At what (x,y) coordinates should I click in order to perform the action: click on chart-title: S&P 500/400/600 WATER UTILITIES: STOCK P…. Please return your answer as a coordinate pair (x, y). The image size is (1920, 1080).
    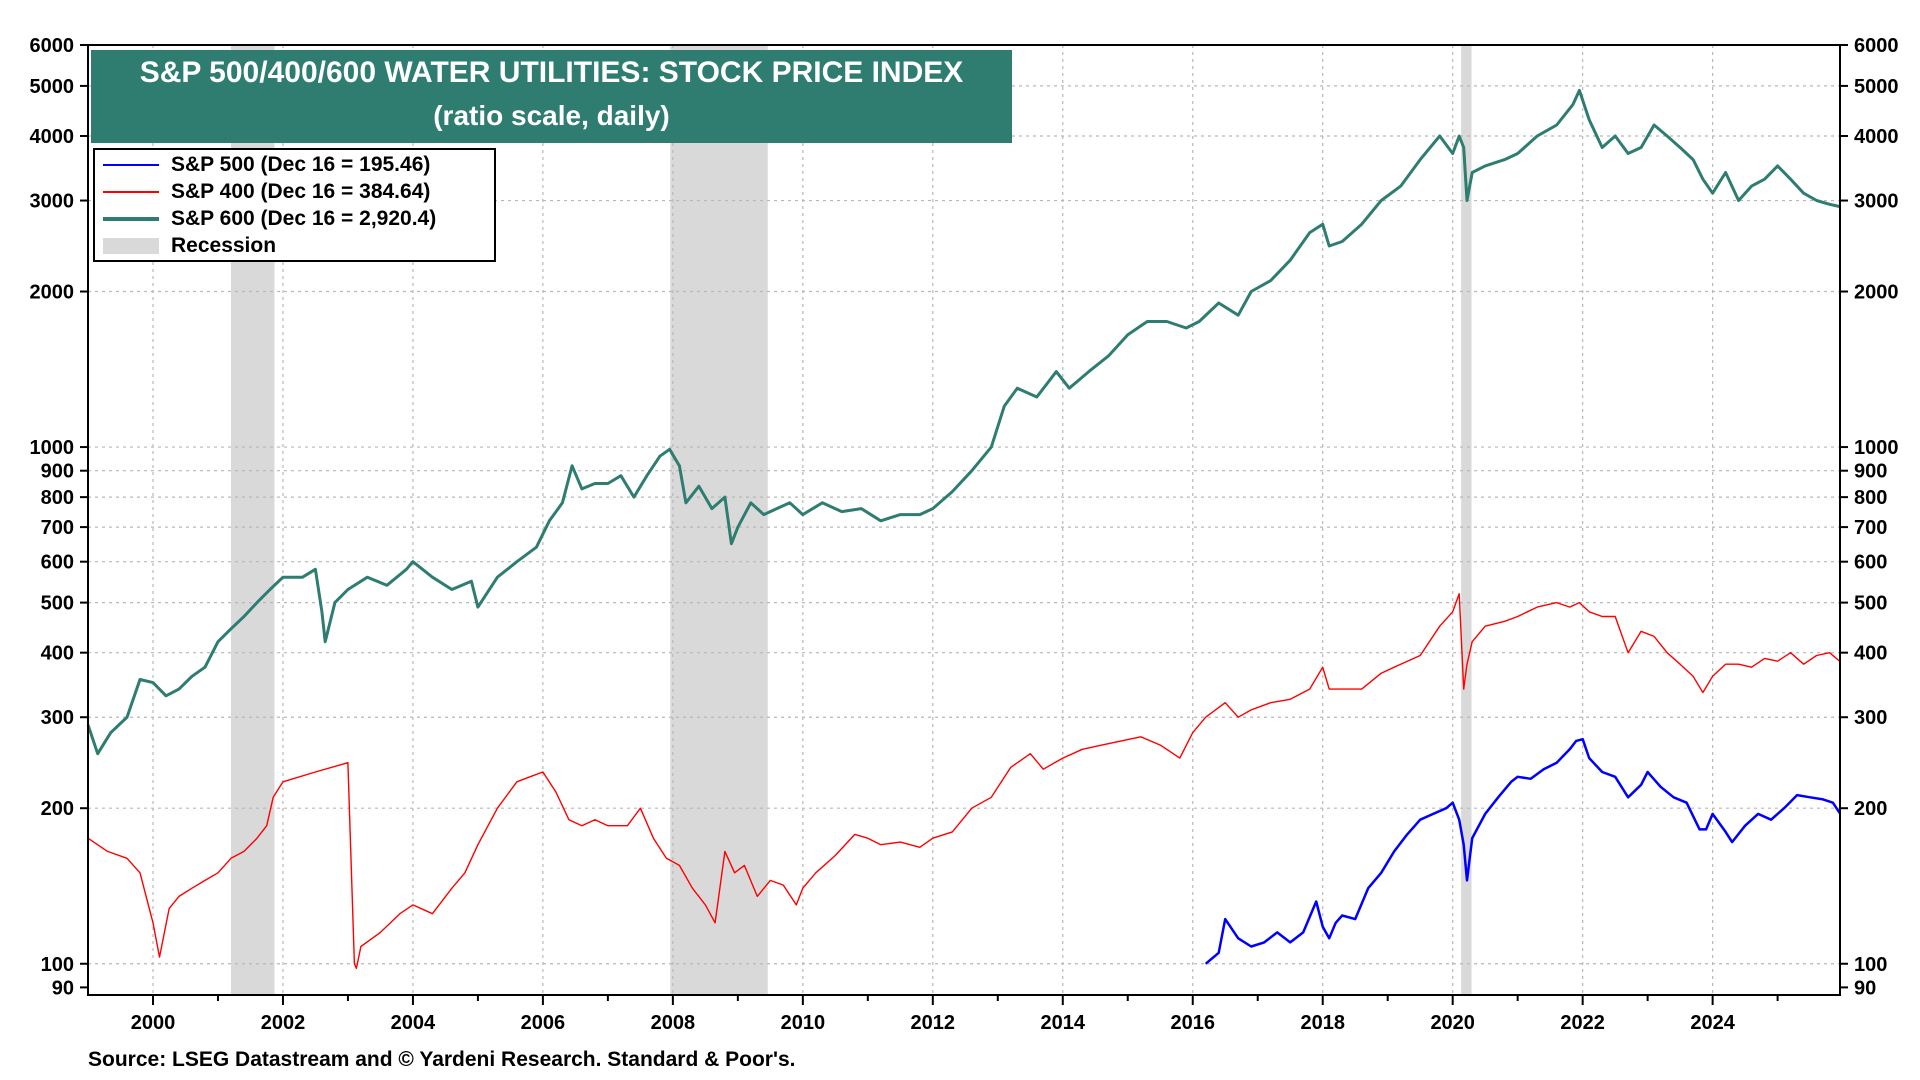
    Looking at the image, I should click on (551, 72).